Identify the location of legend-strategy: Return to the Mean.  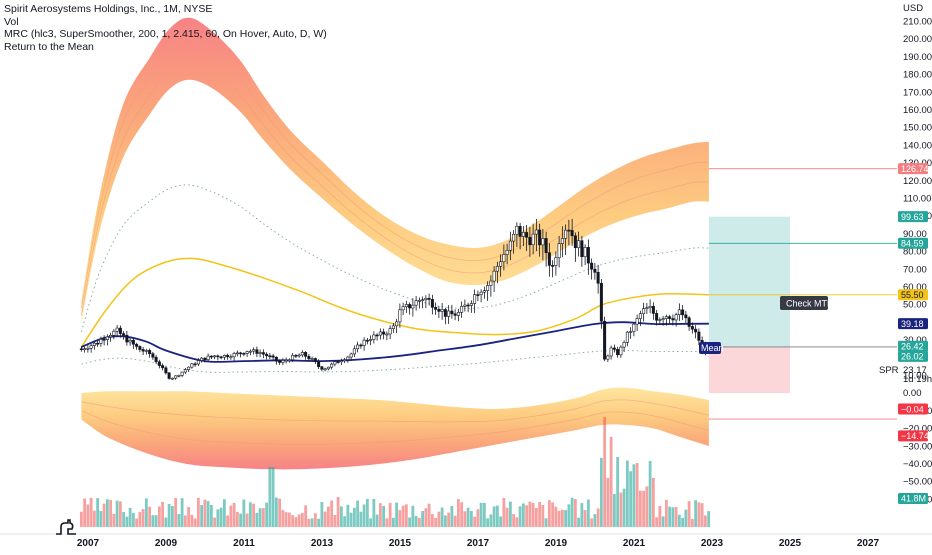
(49, 46).